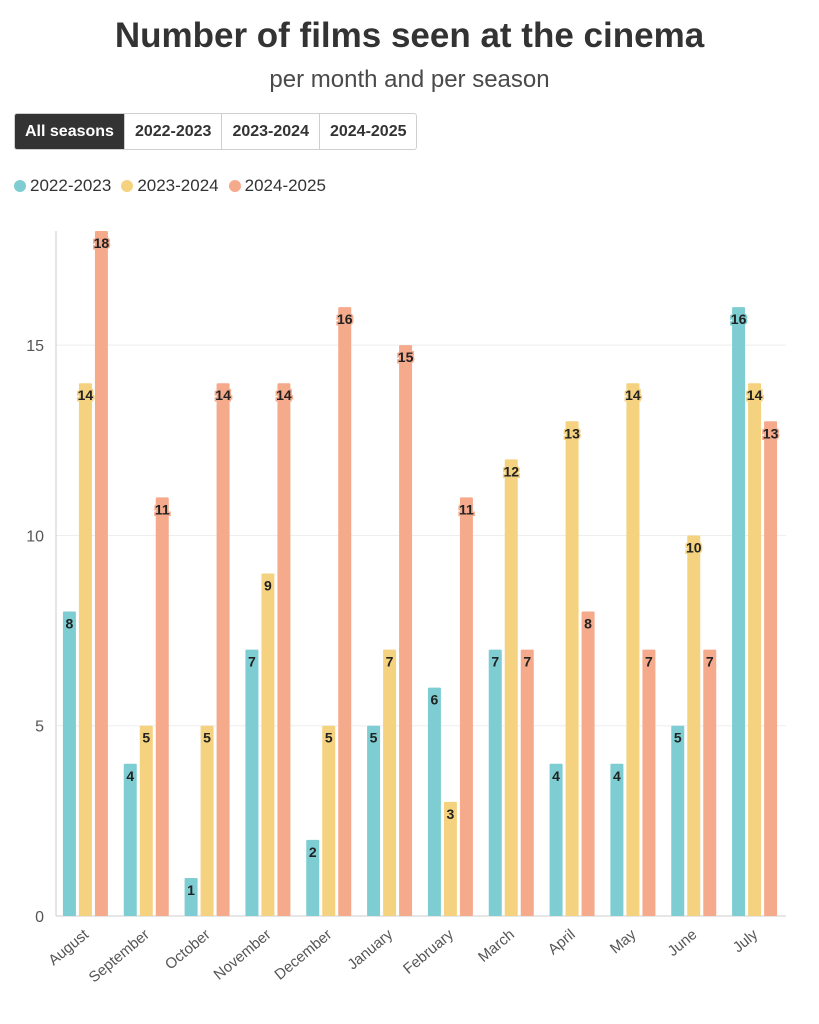  Describe the element at coordinates (451, 814) in the screenshot. I see `bar-value-label: 3` at that location.